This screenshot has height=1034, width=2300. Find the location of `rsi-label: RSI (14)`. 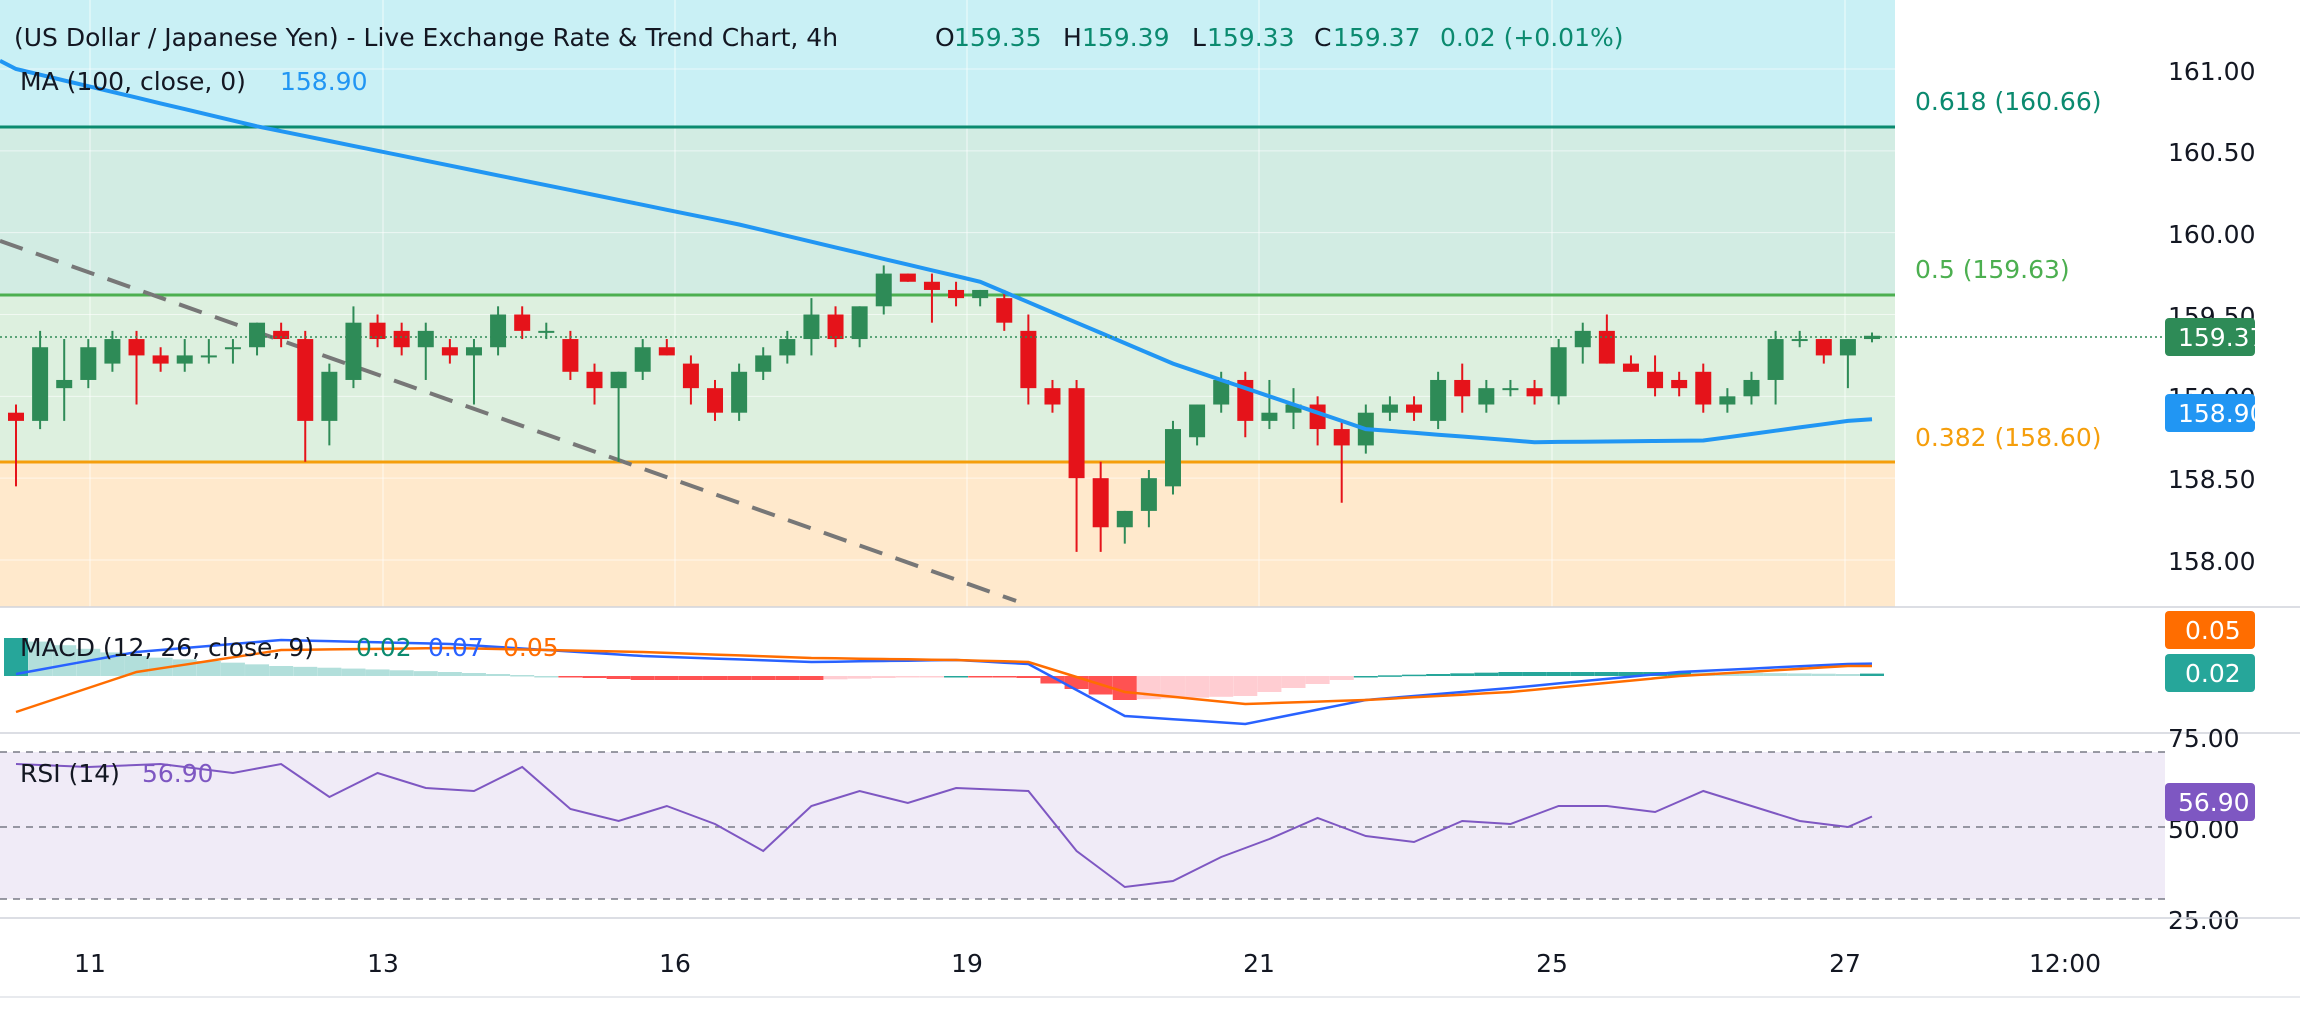

rsi-label: RSI (14) is located at coordinates (70, 773).